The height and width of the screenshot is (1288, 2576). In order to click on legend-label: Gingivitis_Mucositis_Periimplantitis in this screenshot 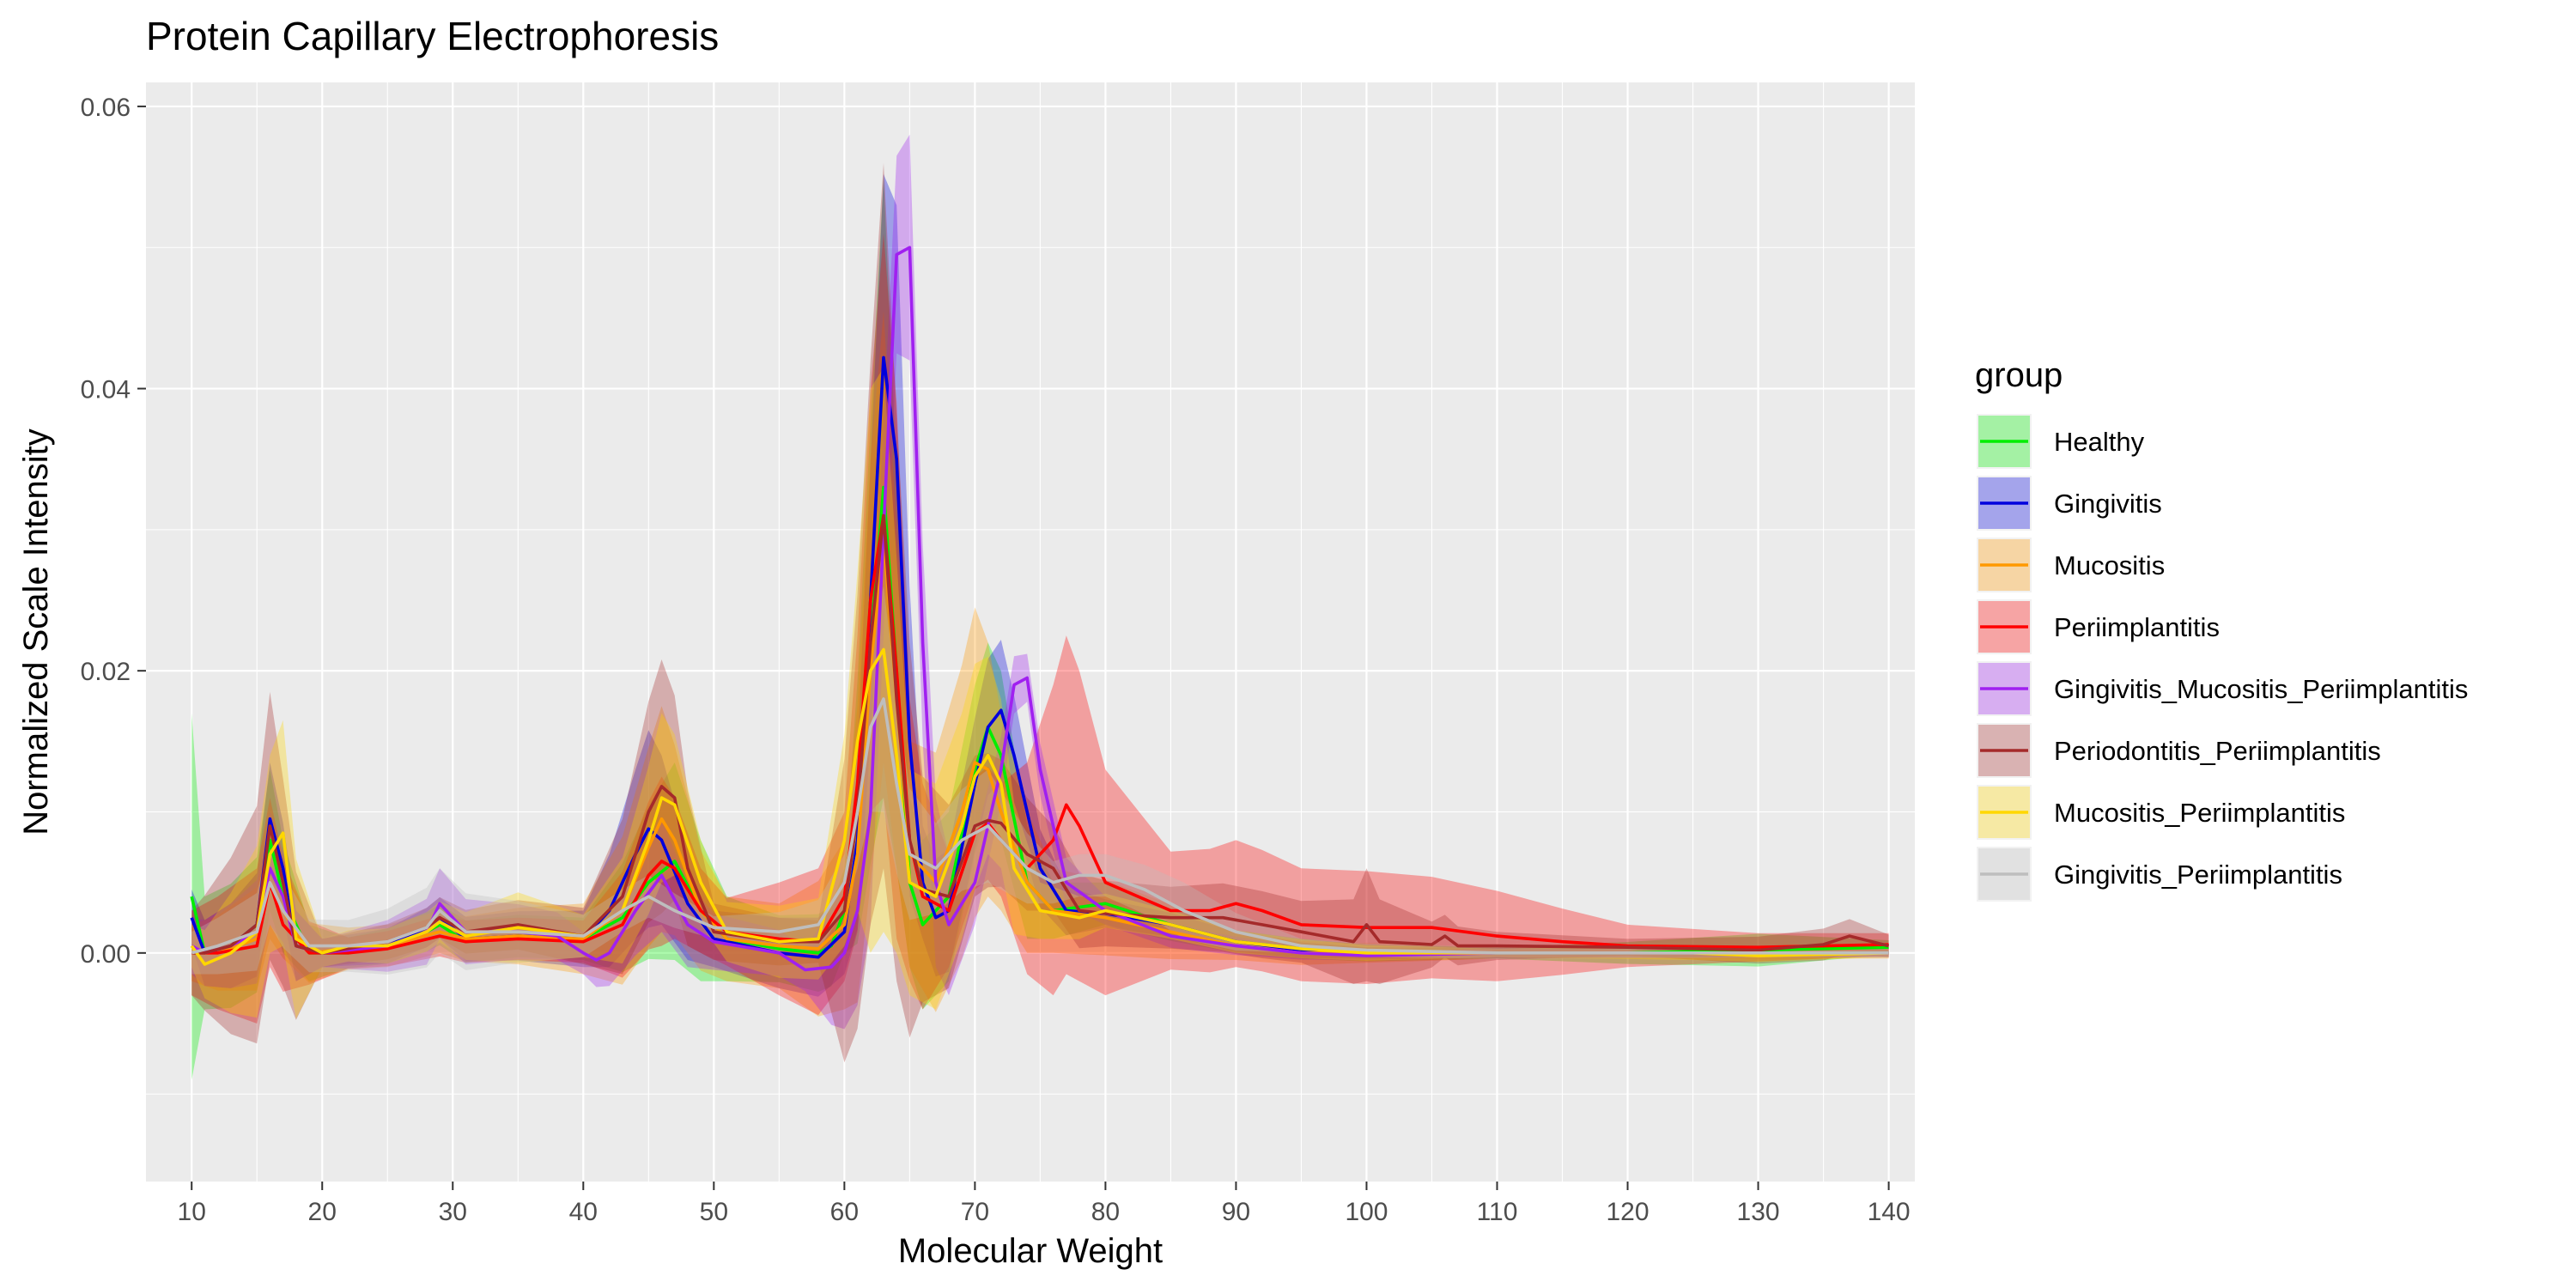, I will do `click(2261, 689)`.